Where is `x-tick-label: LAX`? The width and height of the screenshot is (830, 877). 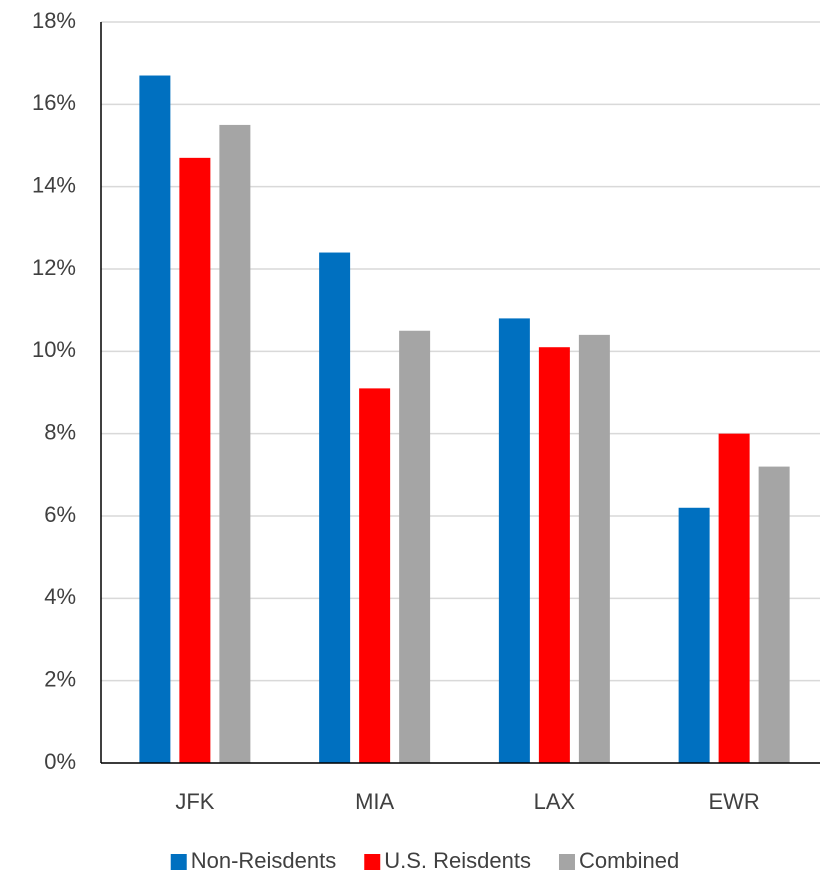 x-tick-label: LAX is located at coordinates (555, 801).